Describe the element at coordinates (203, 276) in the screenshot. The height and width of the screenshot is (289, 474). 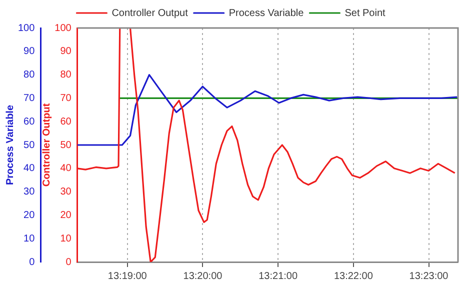
I see `x-tick-label: 13:20:00` at that location.